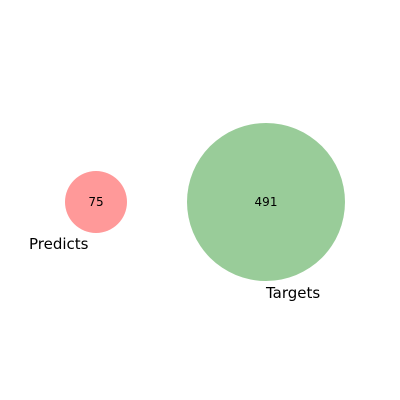  What do you see at coordinates (292, 293) in the screenshot?
I see `targets-set-label: Targets` at bounding box center [292, 293].